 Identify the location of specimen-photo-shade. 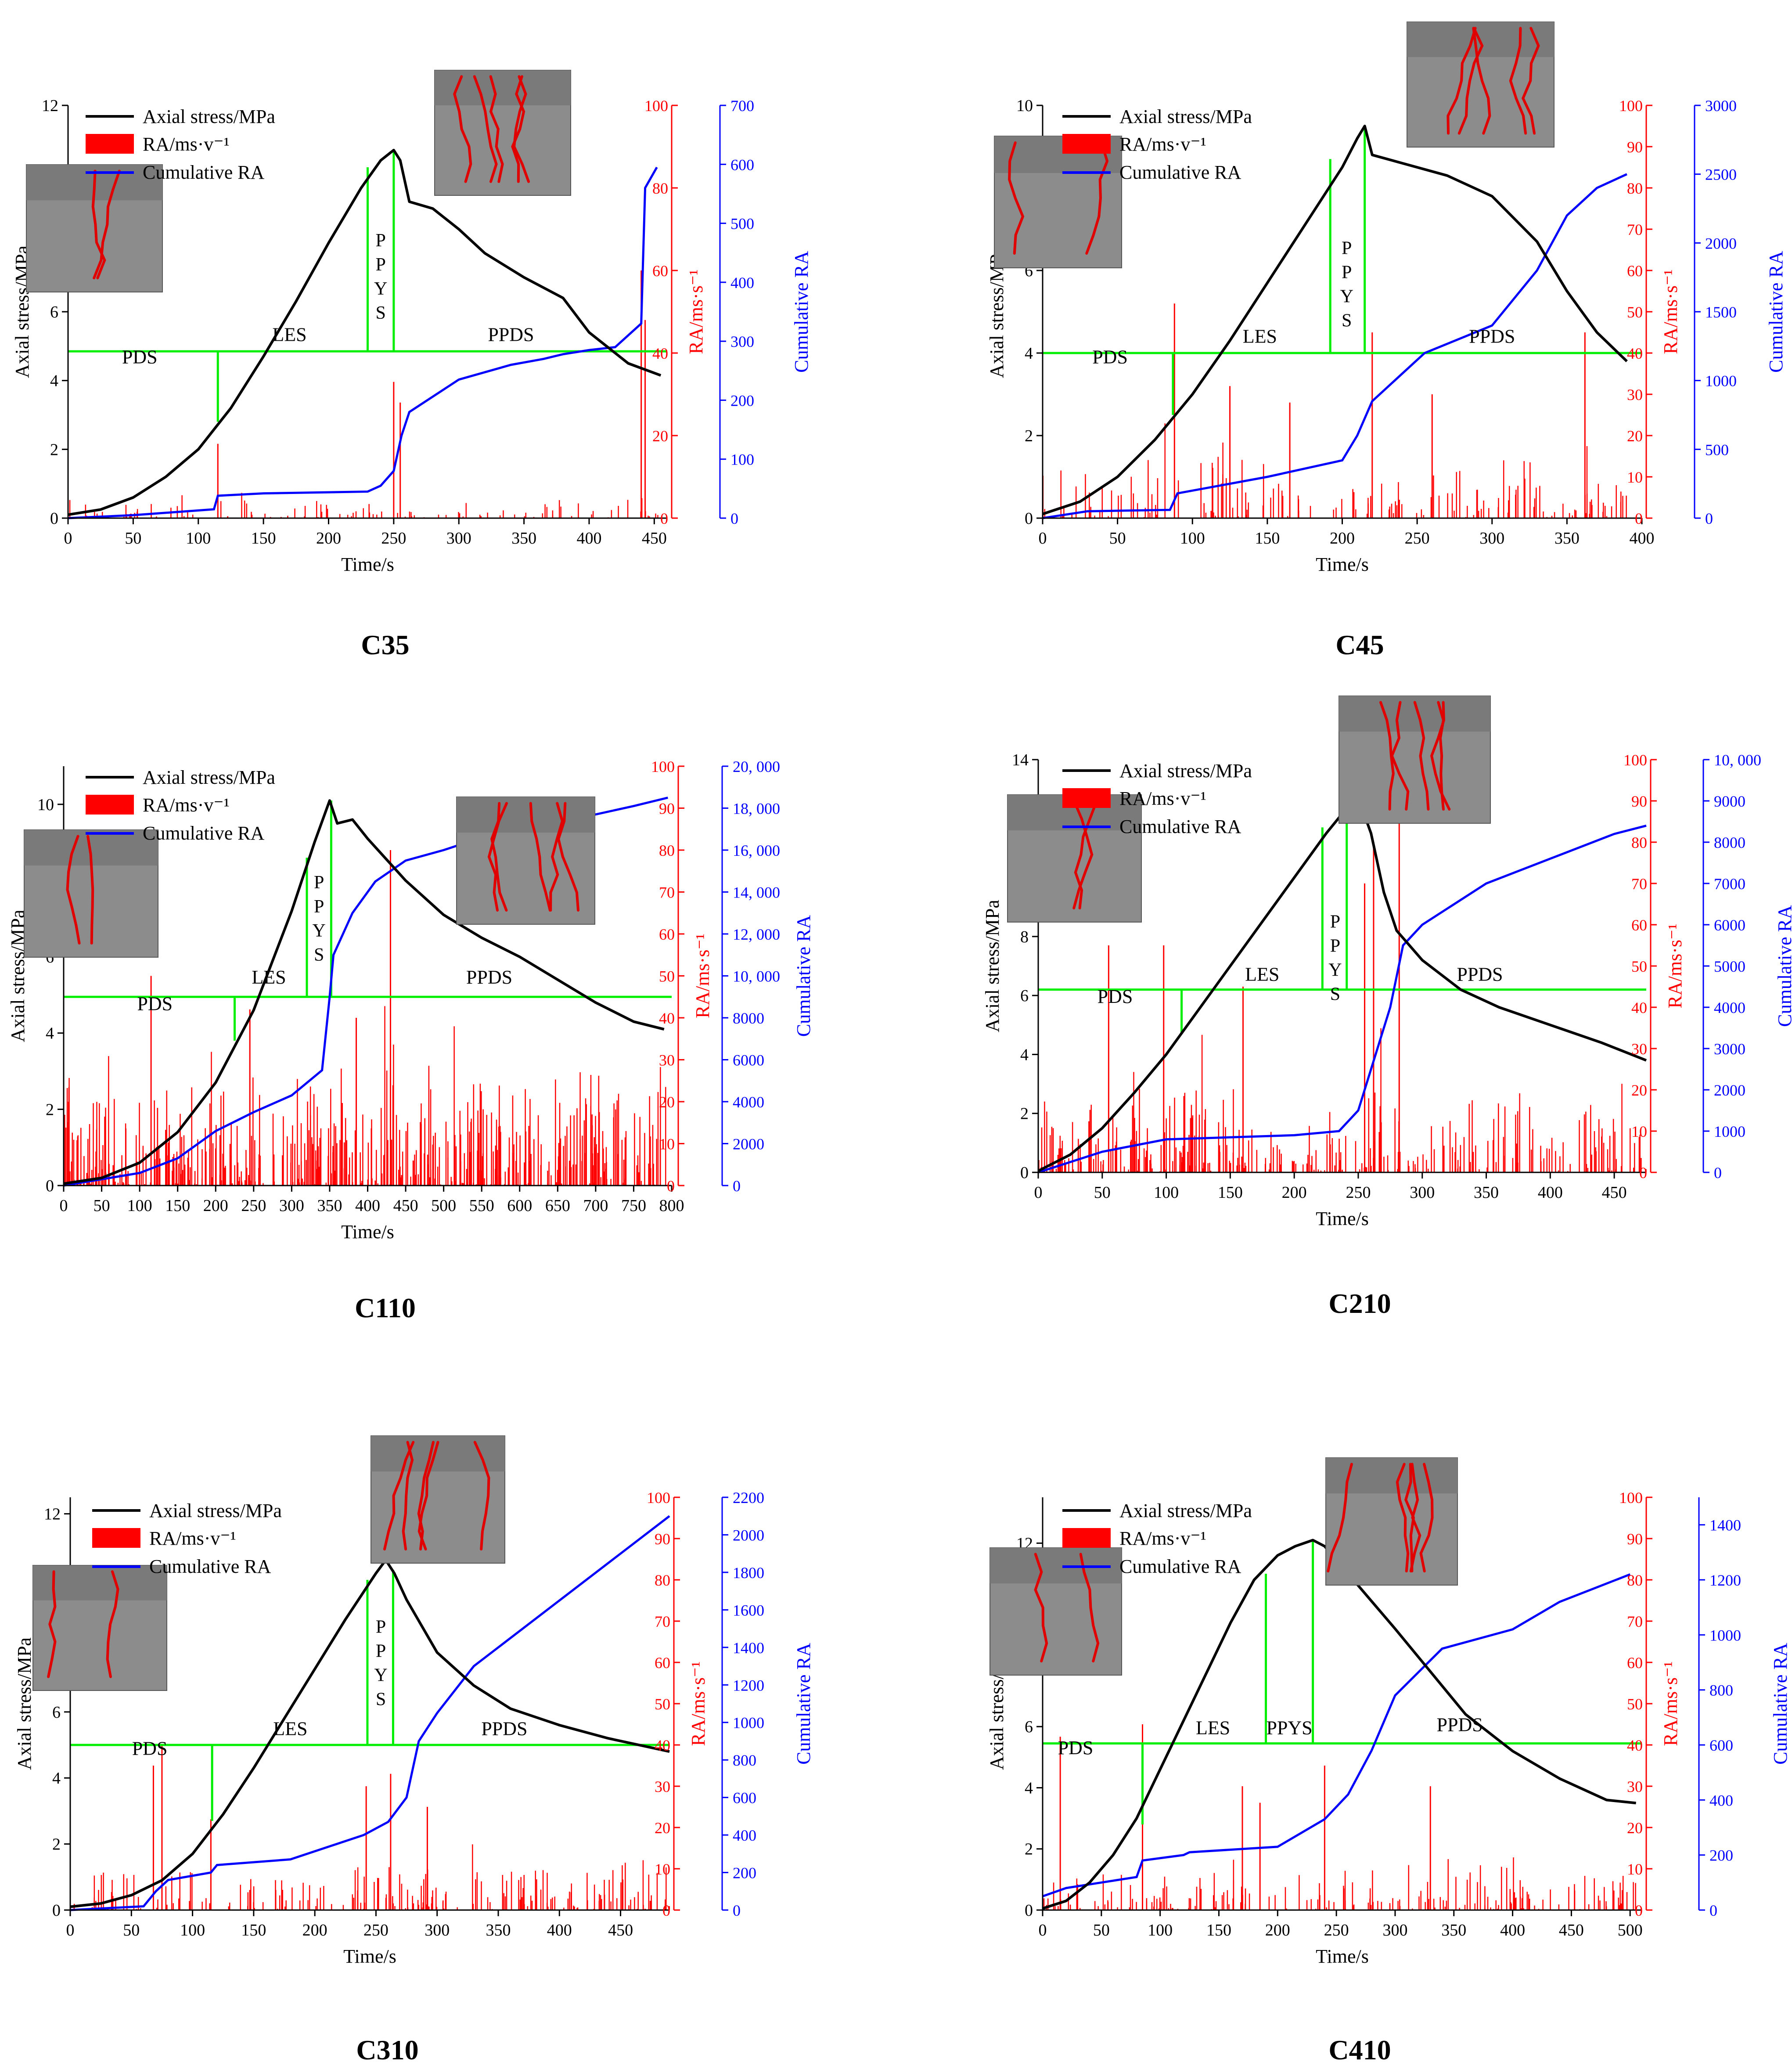
(526, 815).